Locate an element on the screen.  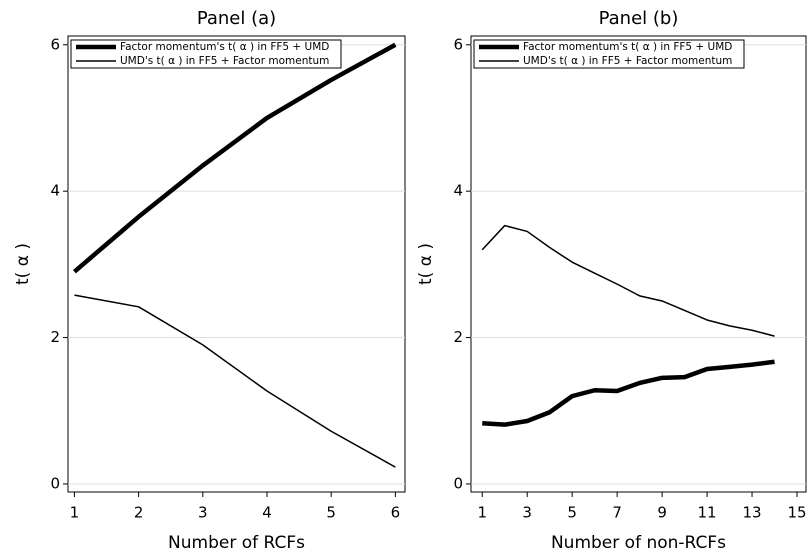
x-axis-label: Number of RCFs is located at coordinates (236, 543).